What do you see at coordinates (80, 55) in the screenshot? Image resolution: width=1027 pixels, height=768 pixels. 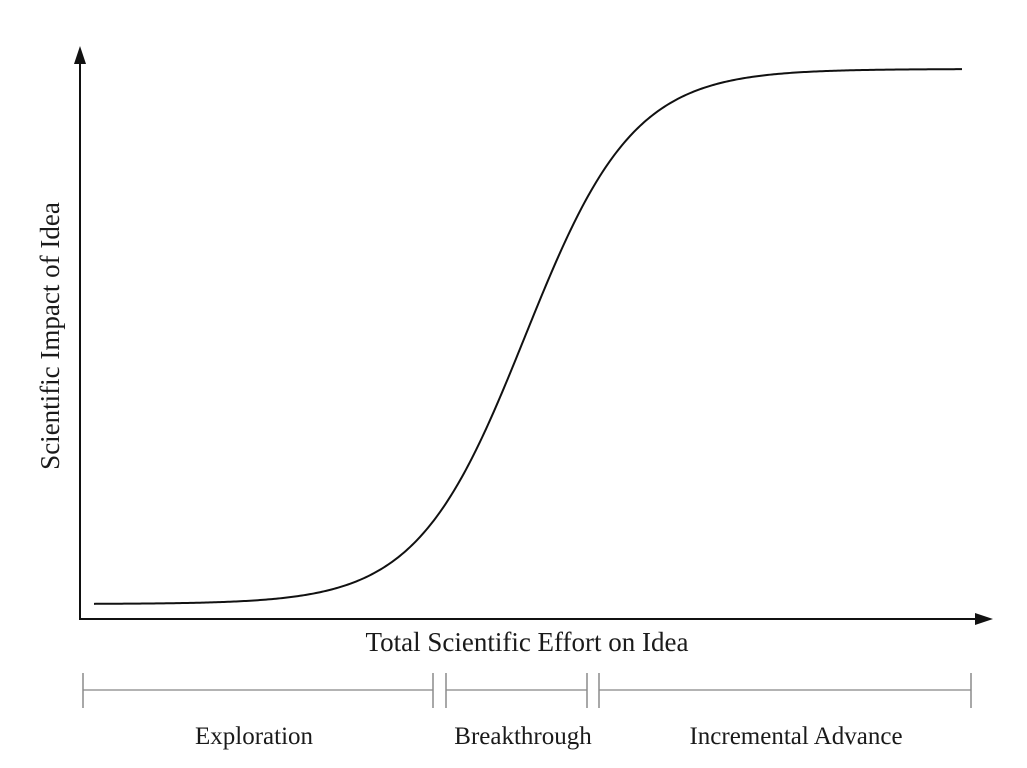 I see `y-axis-arrow-icon` at bounding box center [80, 55].